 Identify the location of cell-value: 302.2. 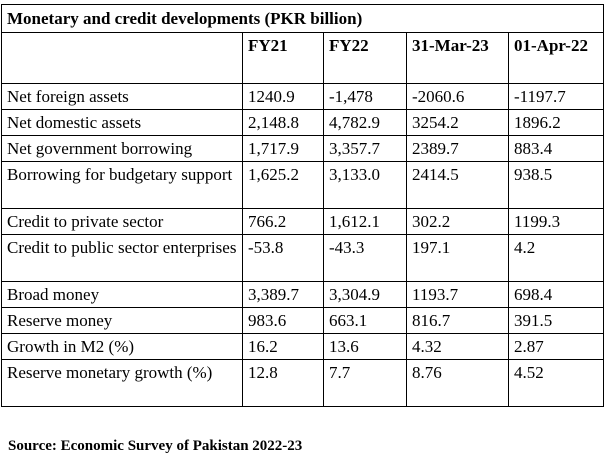
(457, 221).